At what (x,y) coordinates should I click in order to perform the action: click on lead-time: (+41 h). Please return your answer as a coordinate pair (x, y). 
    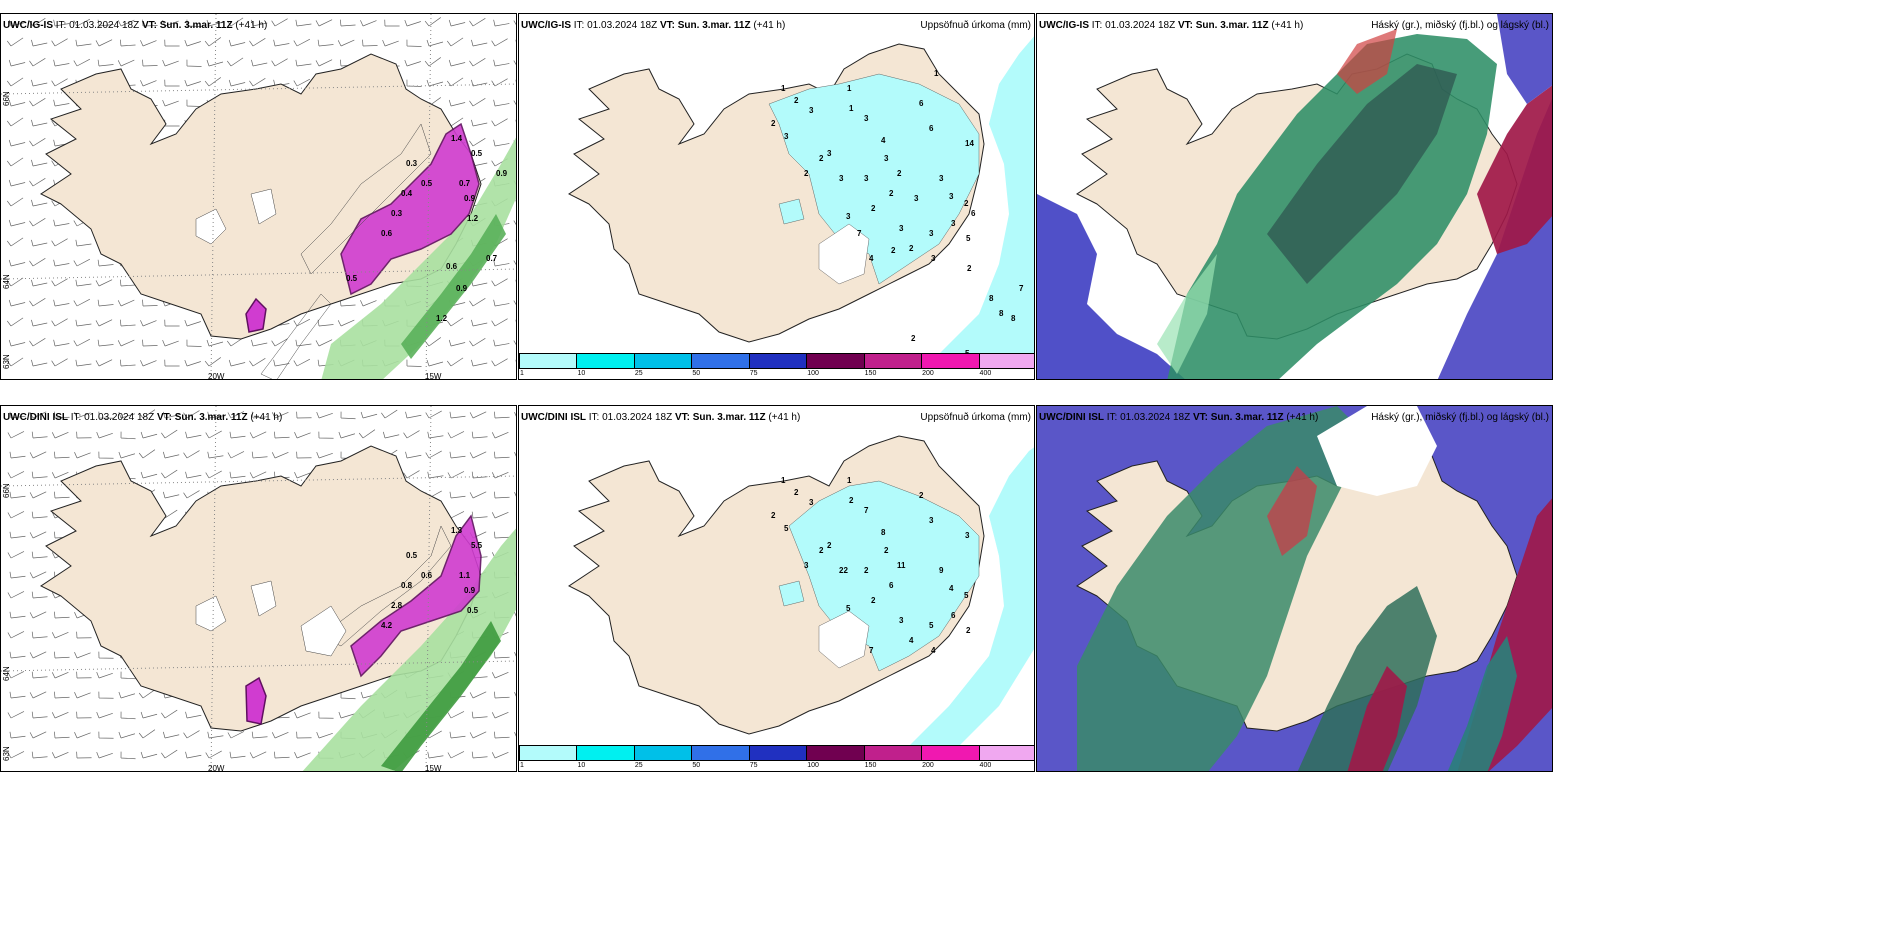
    Looking at the image, I should click on (266, 417).